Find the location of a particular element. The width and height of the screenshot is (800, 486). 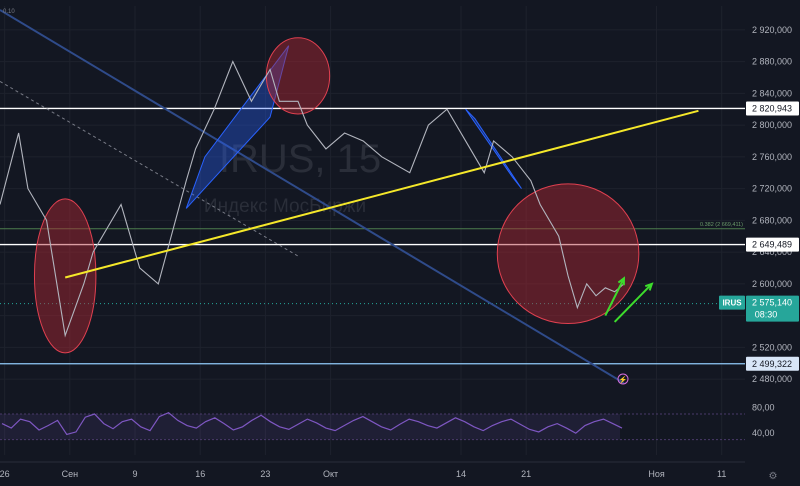

date-tick-label: 16 is located at coordinates (200, 474).